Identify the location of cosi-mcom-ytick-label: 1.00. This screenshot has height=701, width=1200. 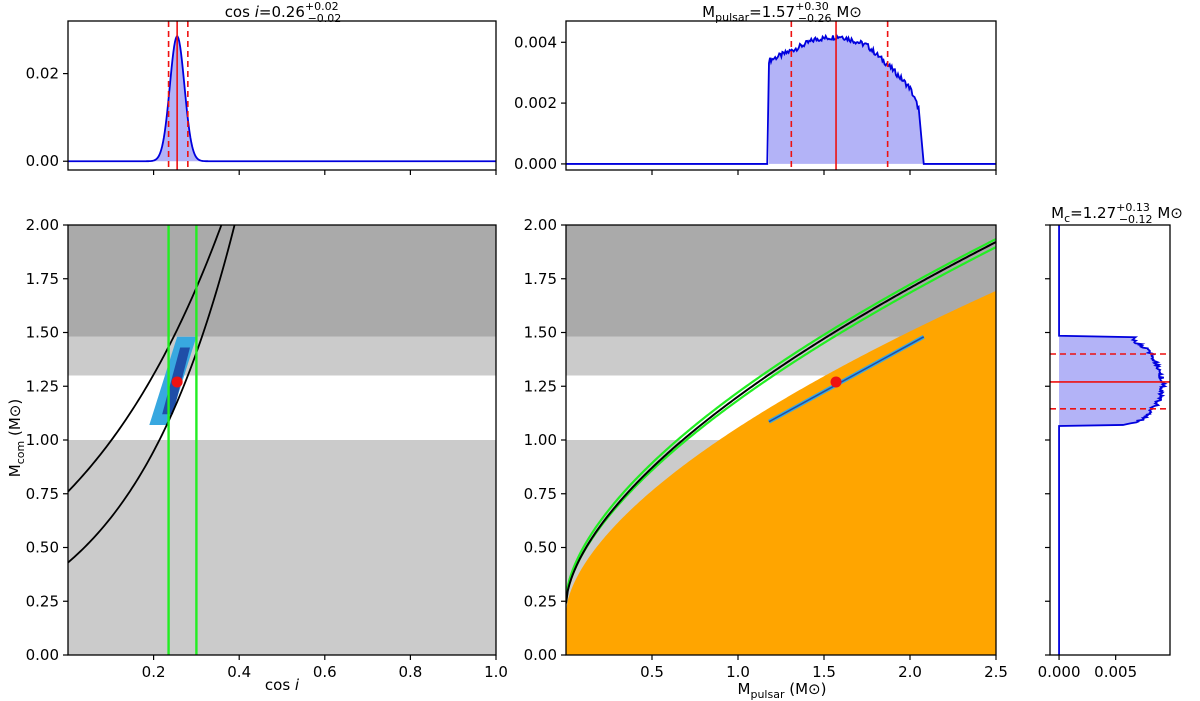
(42, 440).